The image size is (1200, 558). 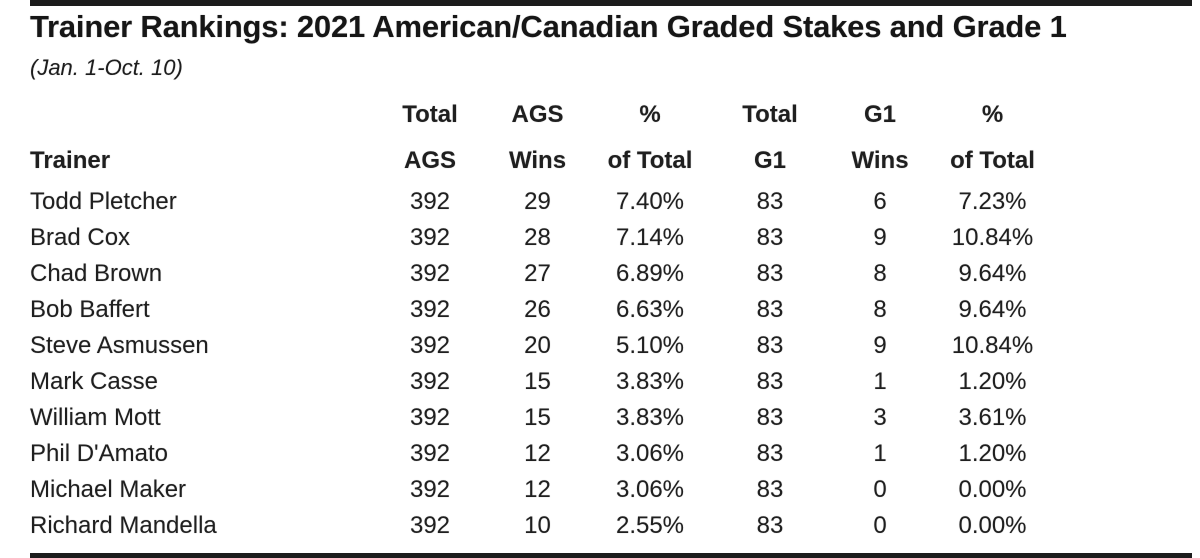 What do you see at coordinates (90, 309) in the screenshot?
I see `trainer-name: Bob Baffert` at bounding box center [90, 309].